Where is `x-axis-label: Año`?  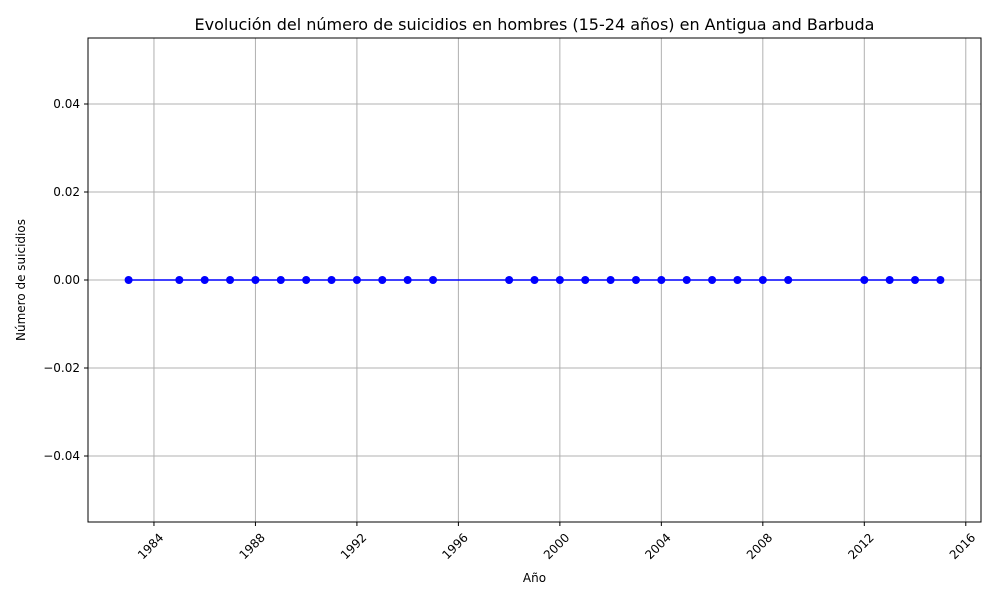
x-axis-label: Año is located at coordinates (534, 578).